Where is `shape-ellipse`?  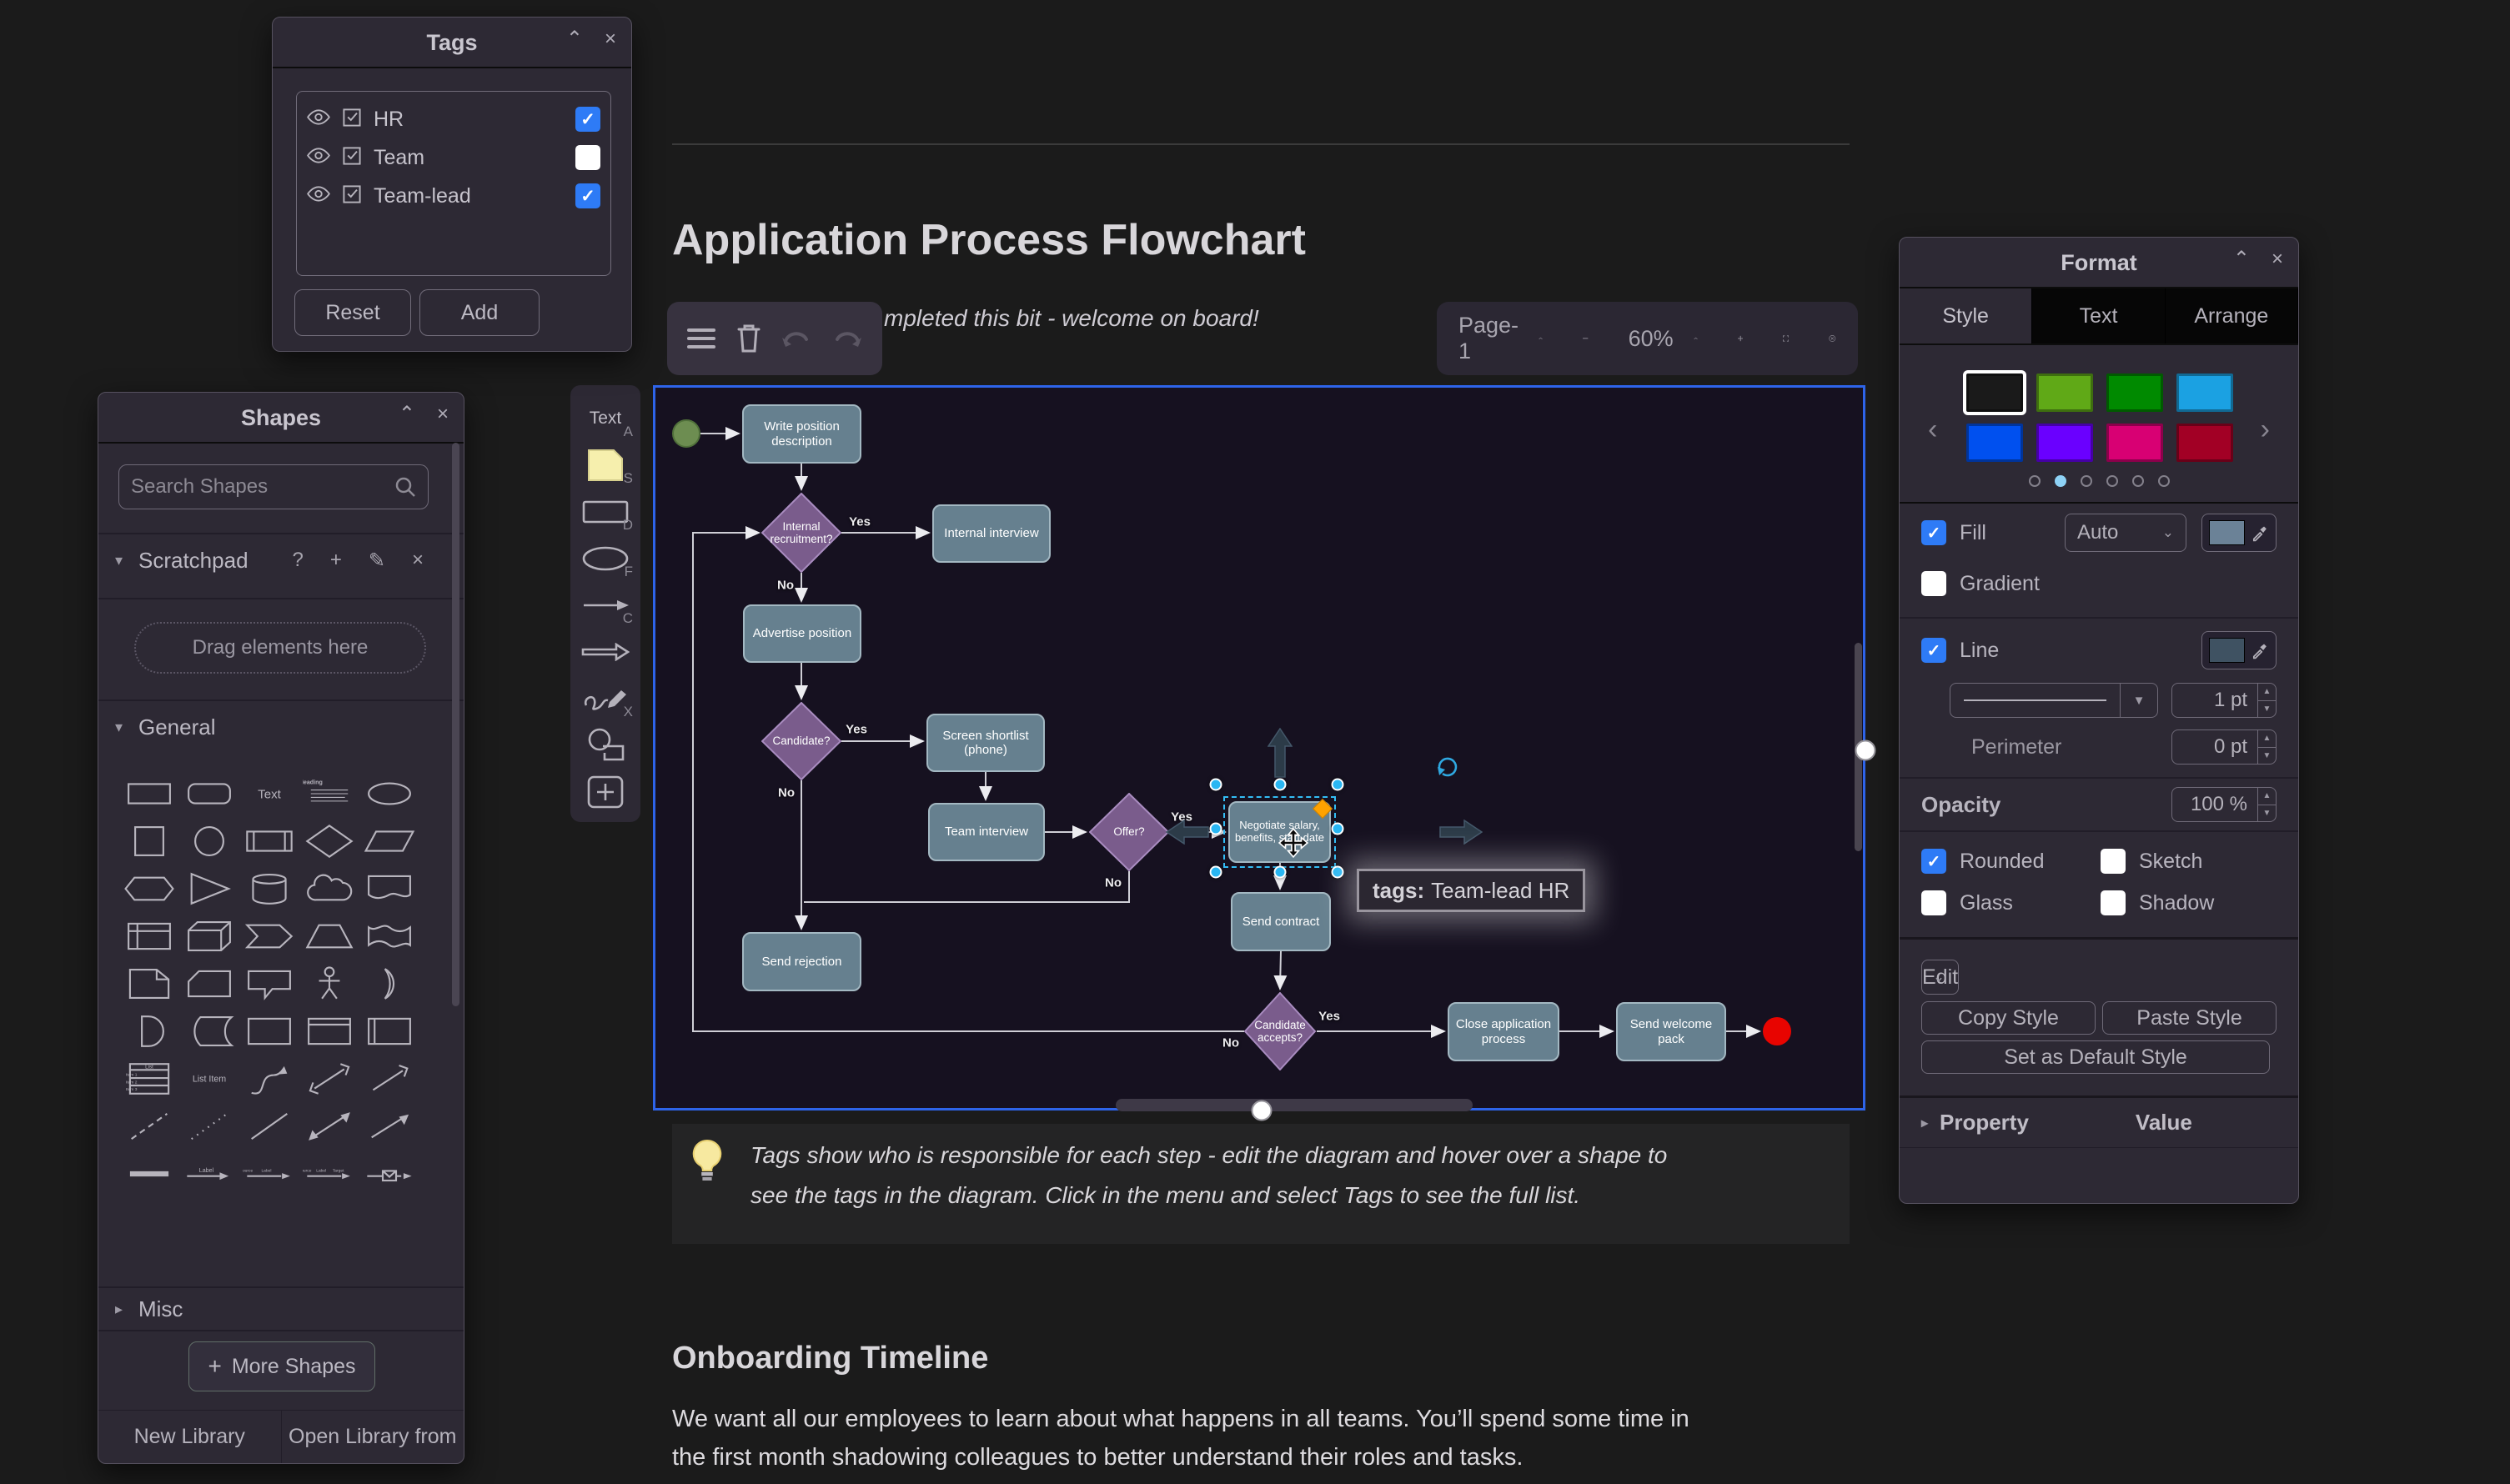
shape-ellipse is located at coordinates (389, 793).